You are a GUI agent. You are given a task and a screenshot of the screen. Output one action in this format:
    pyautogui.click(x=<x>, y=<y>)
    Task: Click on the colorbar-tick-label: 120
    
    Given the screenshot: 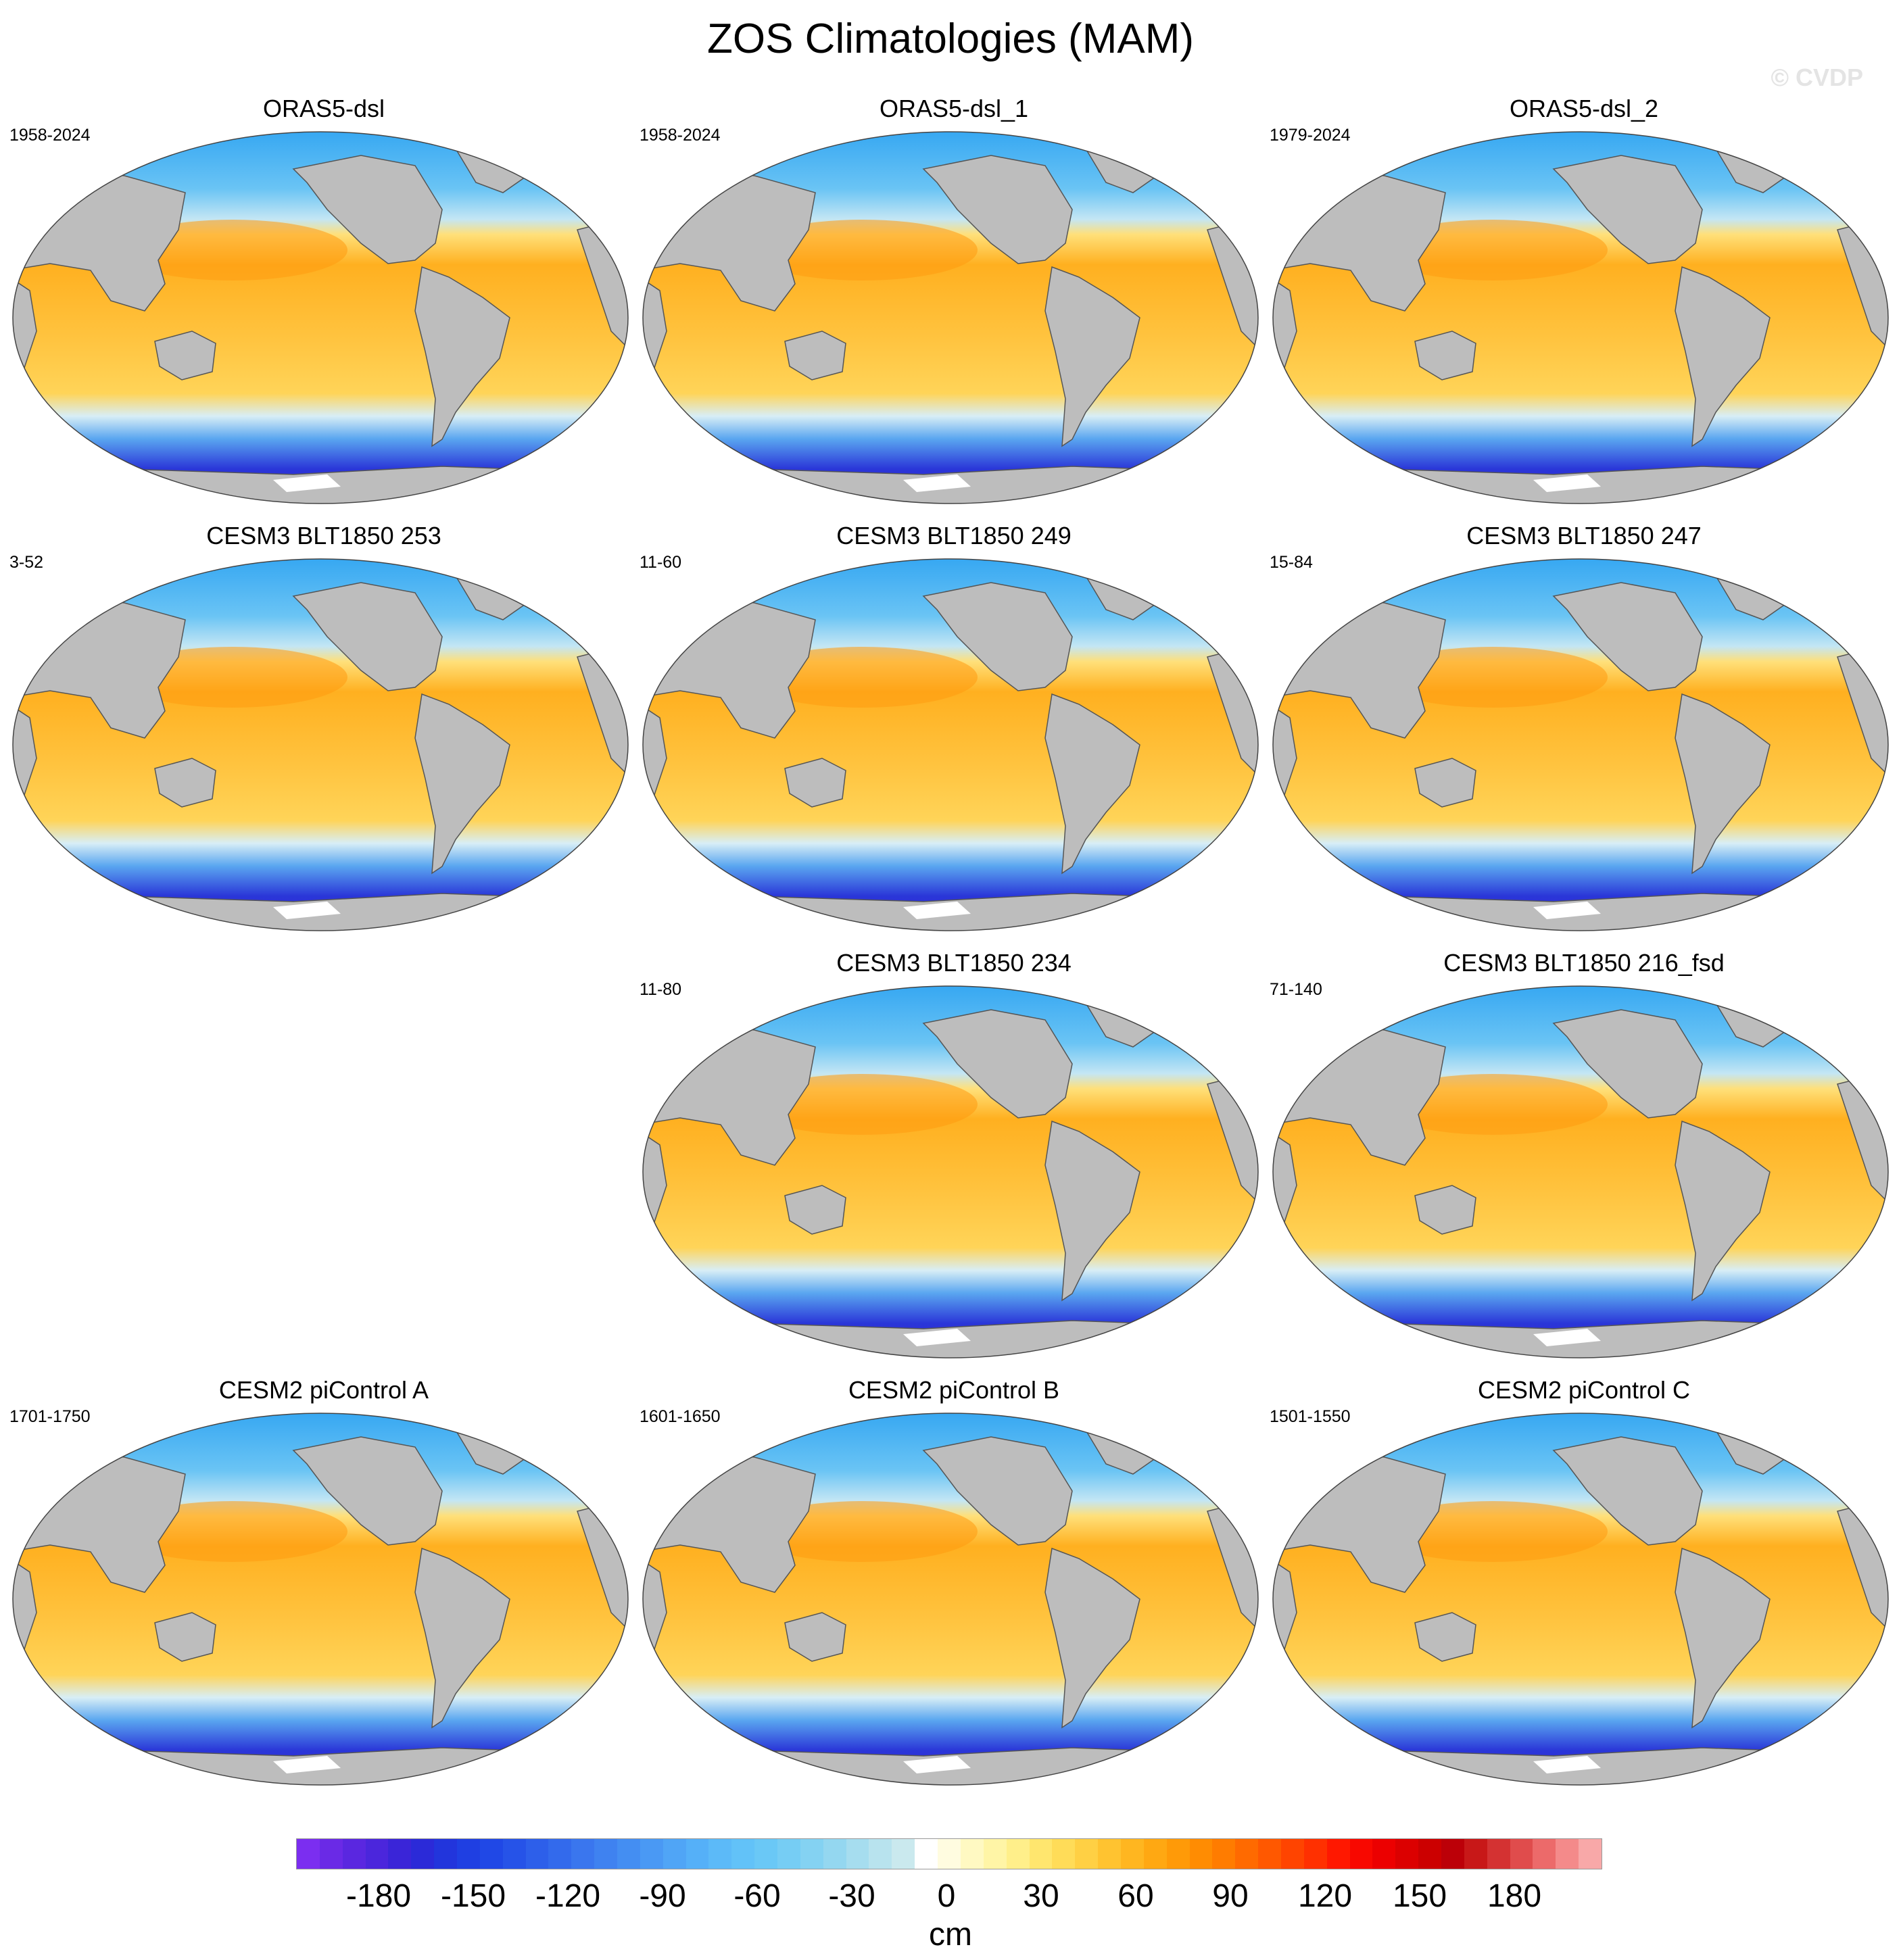 What is the action you would take?
    pyautogui.click(x=1325, y=1896)
    